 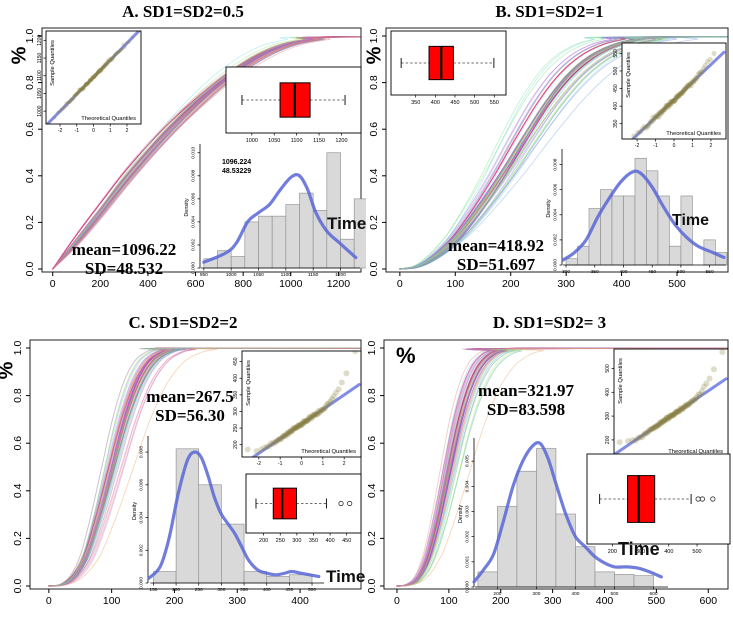 What do you see at coordinates (549, 11) in the screenshot?
I see `panel-b-title: B. SD1=SD2=1` at bounding box center [549, 11].